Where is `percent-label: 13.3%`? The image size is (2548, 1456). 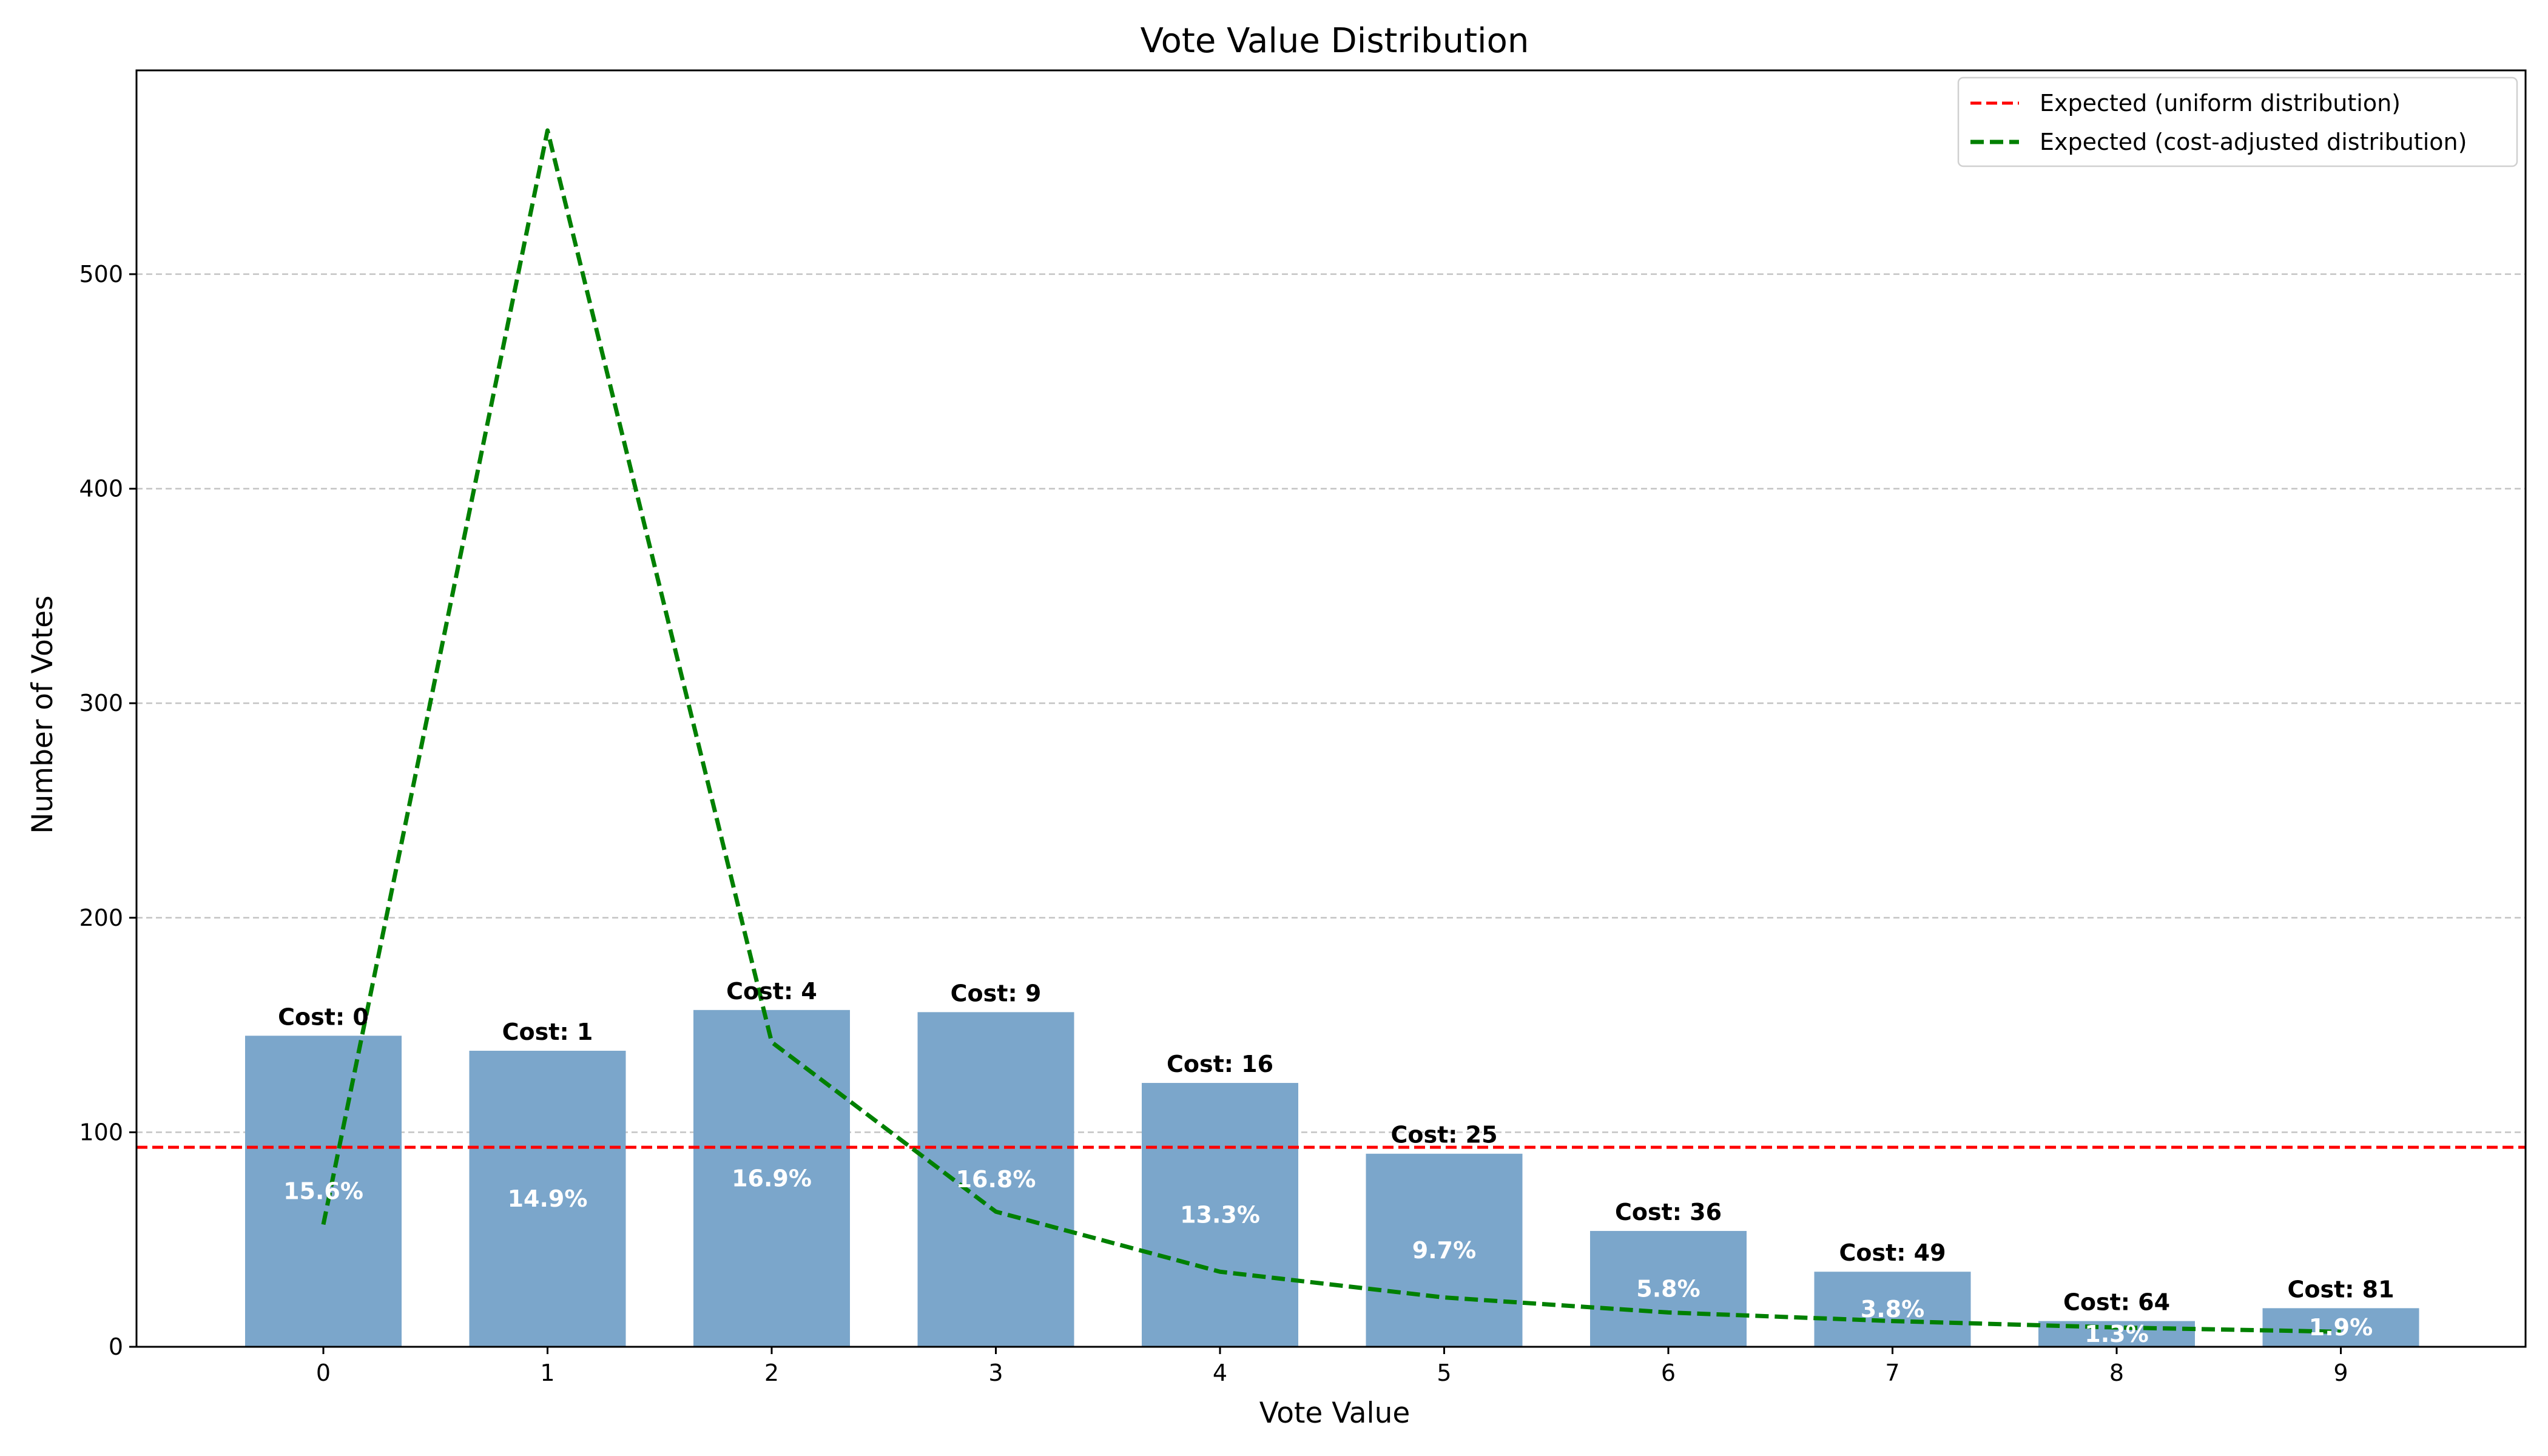 percent-label: 13.3% is located at coordinates (1220, 1215).